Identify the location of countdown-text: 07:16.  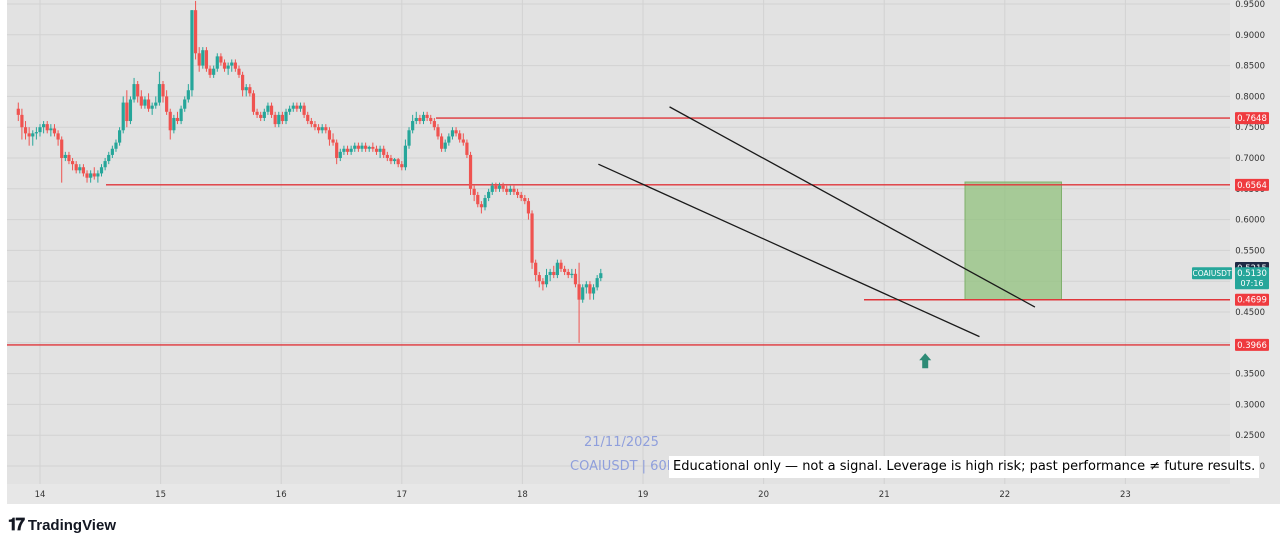
(1251, 283).